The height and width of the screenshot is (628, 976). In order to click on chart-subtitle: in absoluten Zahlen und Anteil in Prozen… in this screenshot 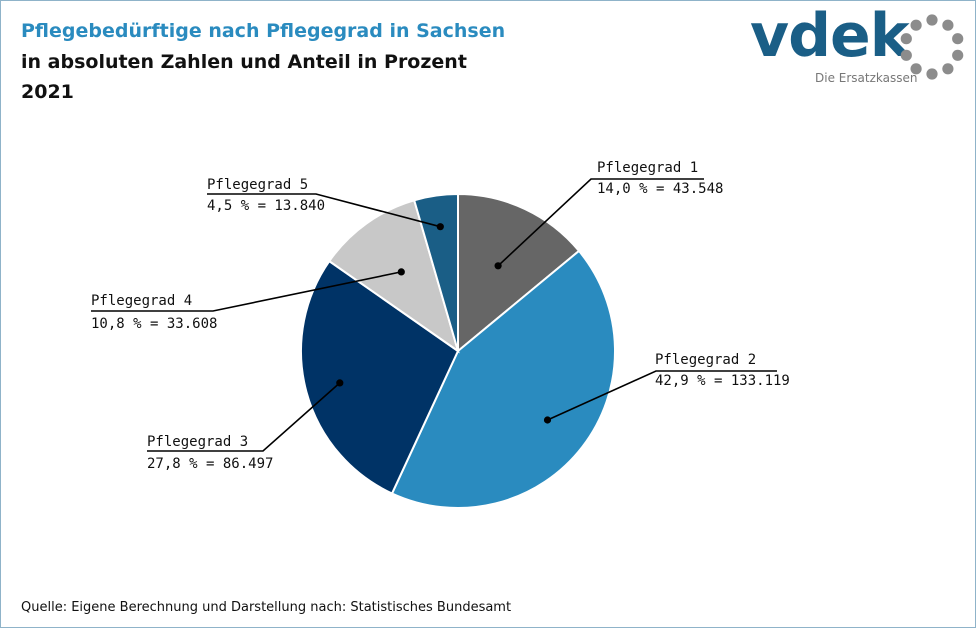, I will do `click(244, 62)`.